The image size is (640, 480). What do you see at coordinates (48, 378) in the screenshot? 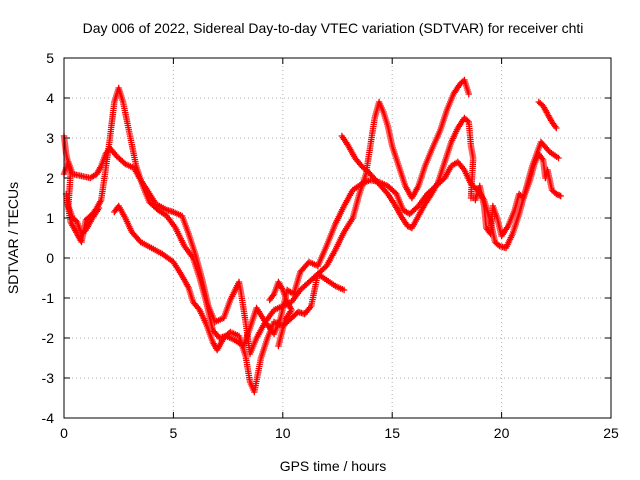
I see `y-tick-label: -3` at bounding box center [48, 378].